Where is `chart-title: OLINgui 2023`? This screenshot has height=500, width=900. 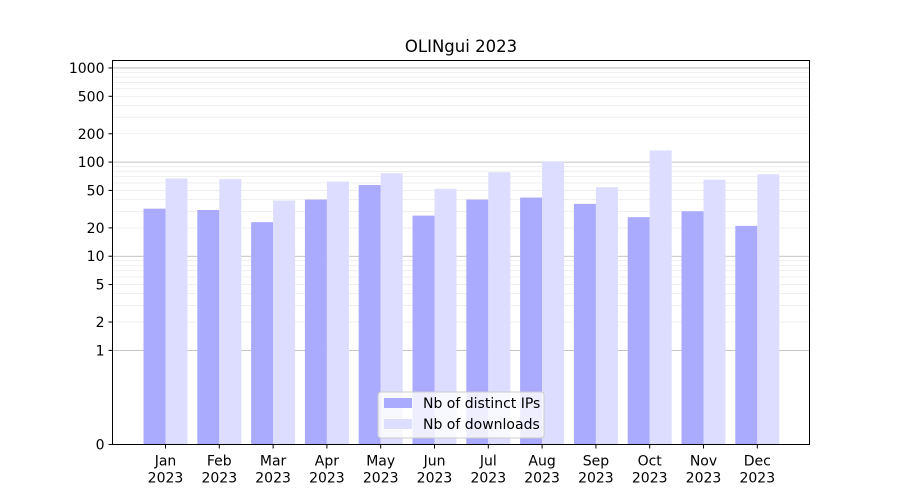
chart-title: OLINgui 2023 is located at coordinates (461, 46).